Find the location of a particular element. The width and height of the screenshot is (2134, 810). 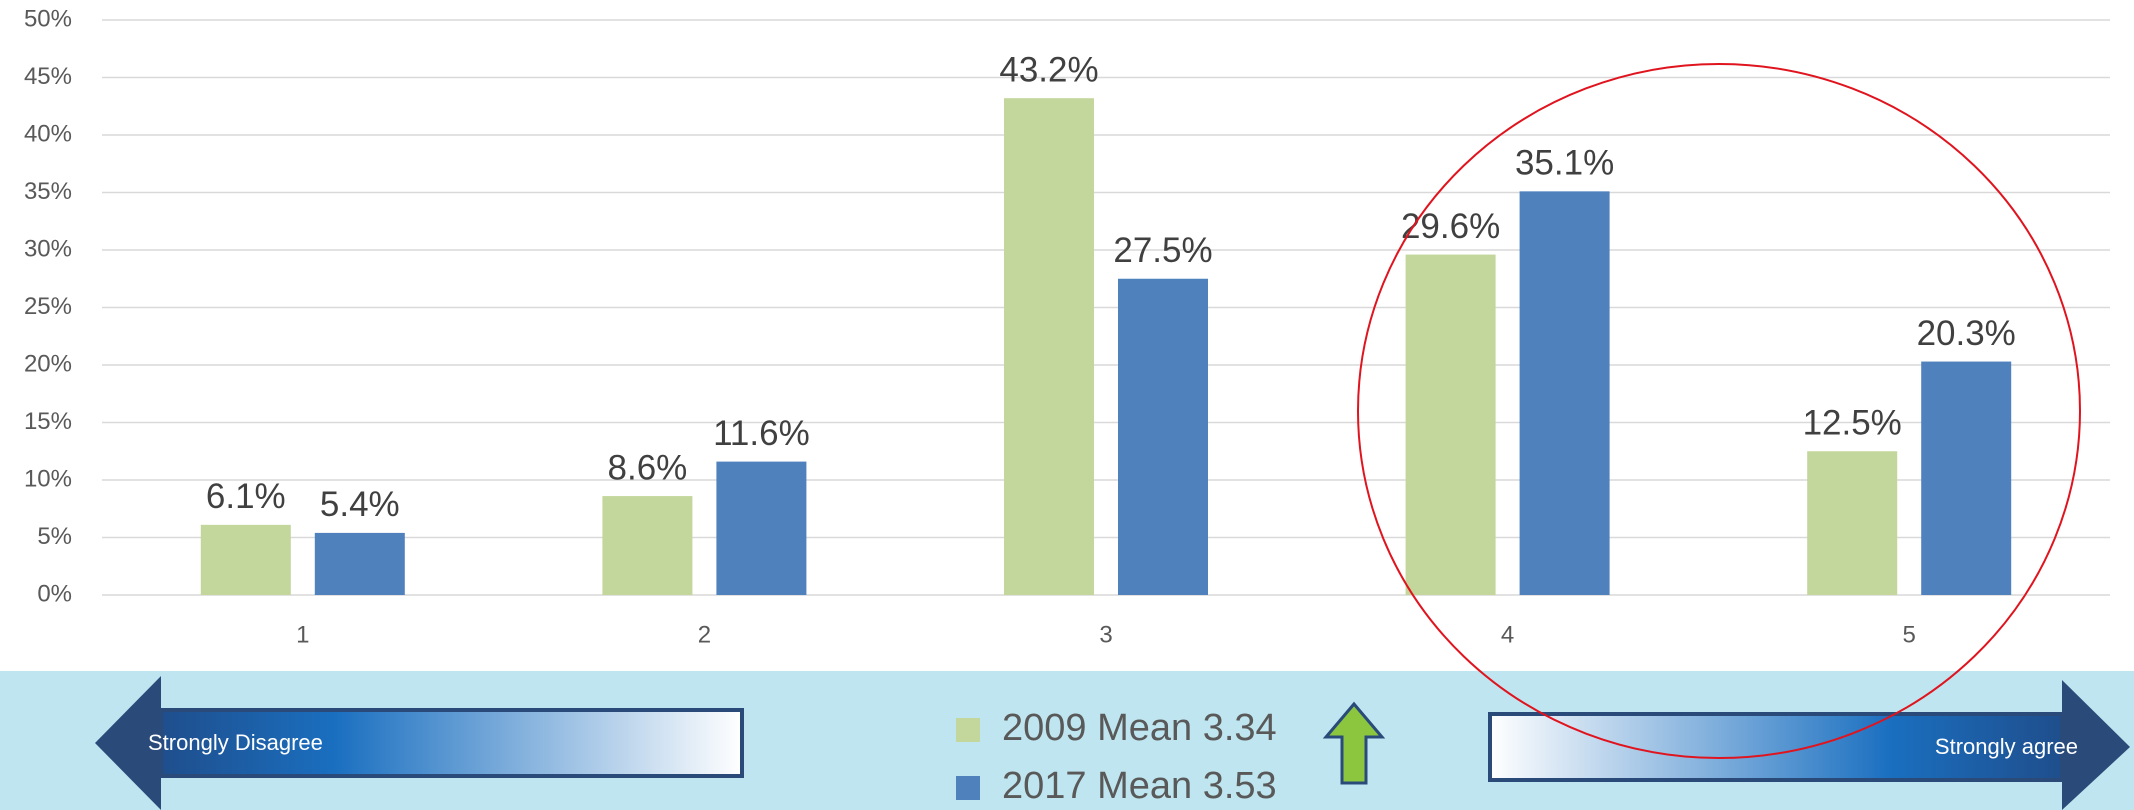

data-label: 8.6% is located at coordinates (648, 467).